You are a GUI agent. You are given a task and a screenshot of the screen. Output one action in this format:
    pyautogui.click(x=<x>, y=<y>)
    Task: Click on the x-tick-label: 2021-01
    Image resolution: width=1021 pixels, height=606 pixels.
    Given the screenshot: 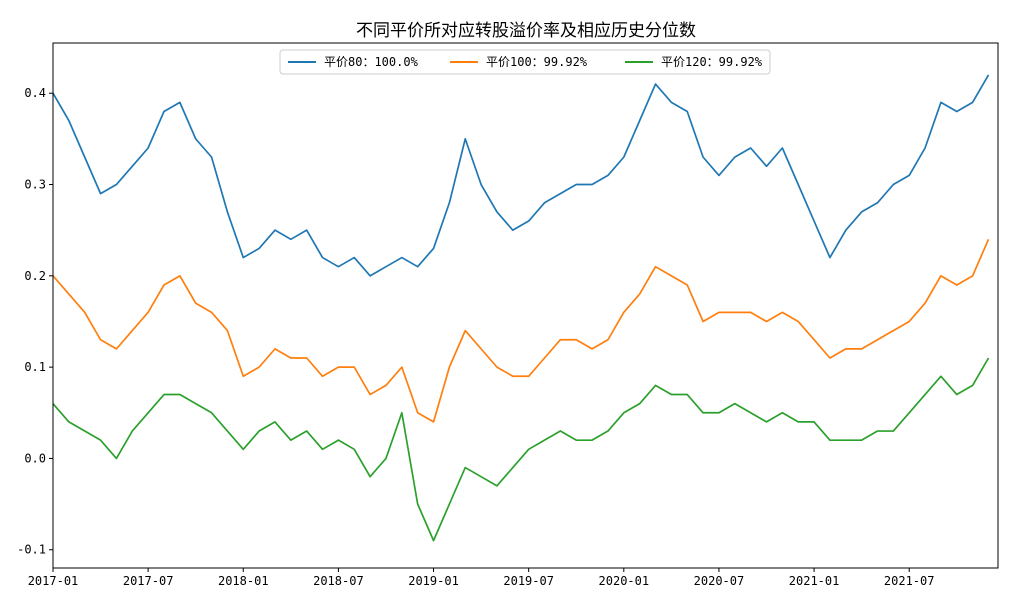 What is the action you would take?
    pyautogui.click(x=814, y=581)
    